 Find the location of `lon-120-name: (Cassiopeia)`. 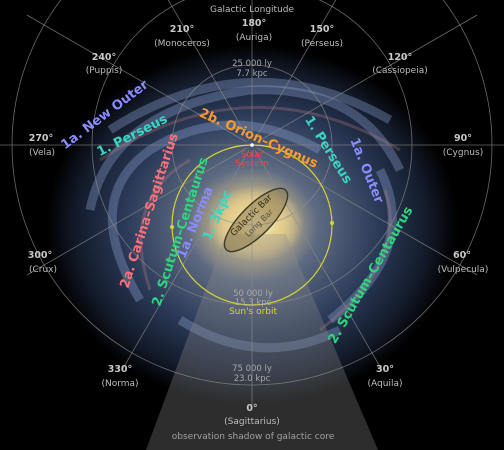

lon-120-name: (Cassiopeia) is located at coordinates (399, 71).